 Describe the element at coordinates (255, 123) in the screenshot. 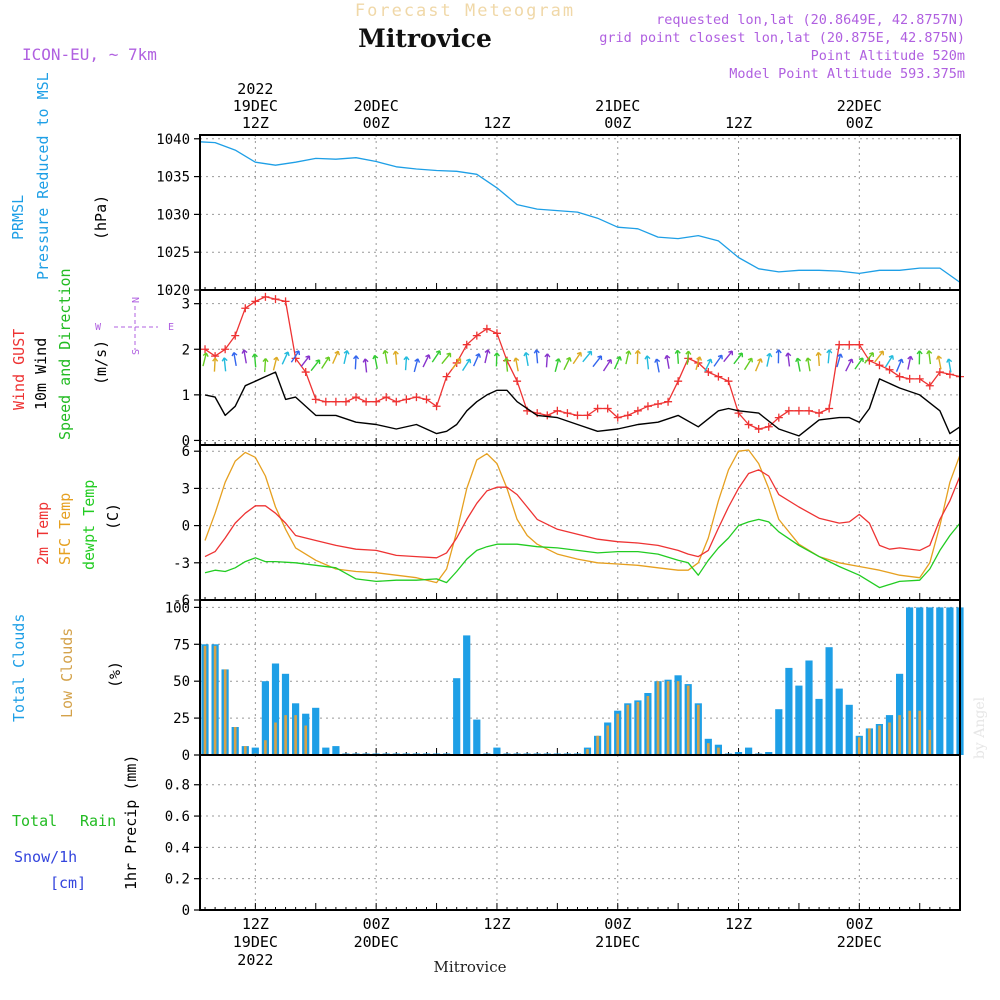

I see `time-label-top: 12Z` at that location.